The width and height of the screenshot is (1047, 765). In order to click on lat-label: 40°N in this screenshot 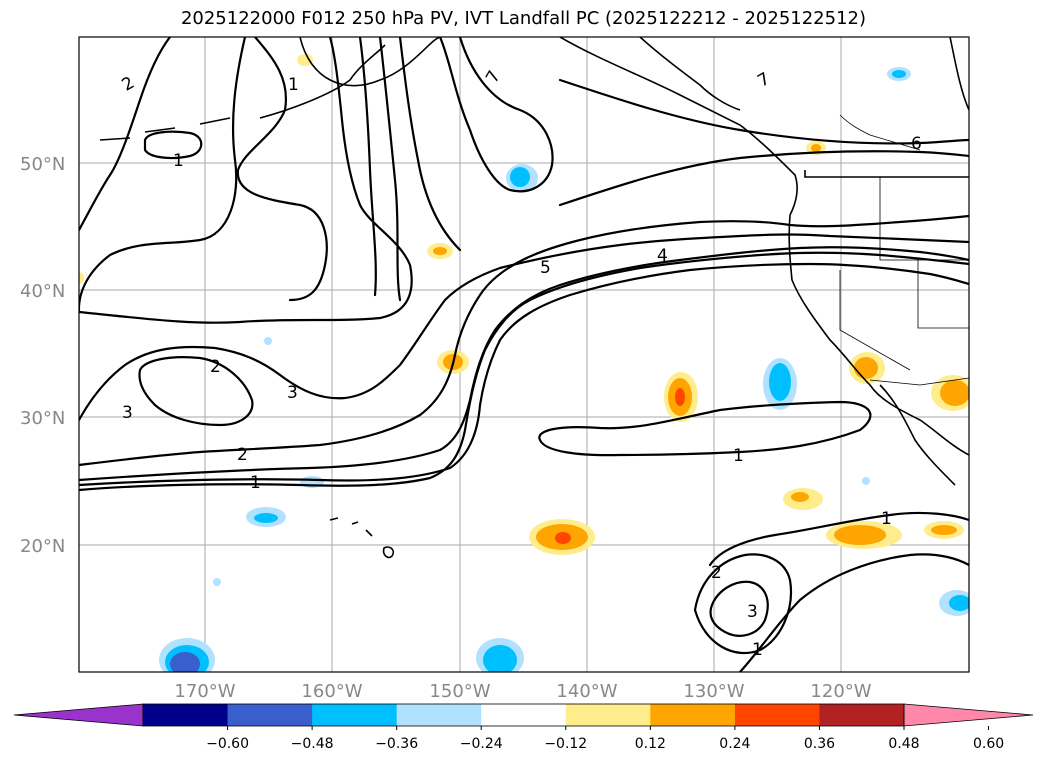, I will do `click(42, 291)`.